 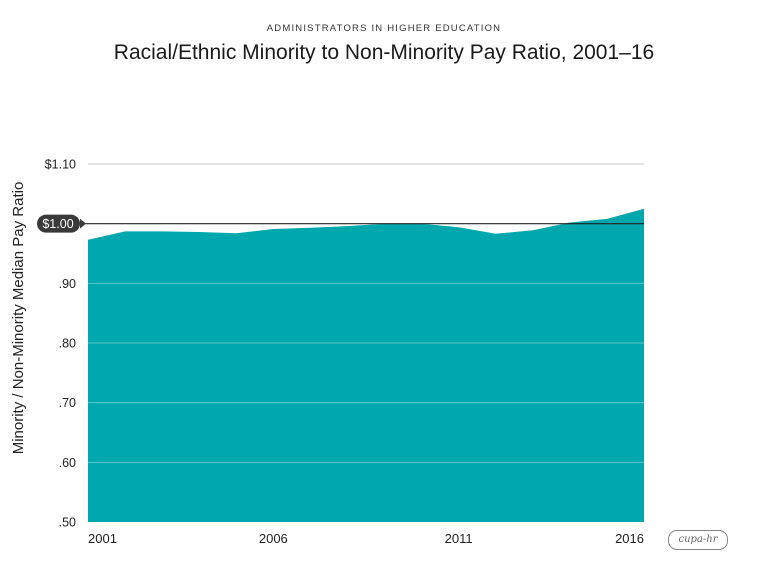 I want to click on data-point-2002, so click(x=125, y=231).